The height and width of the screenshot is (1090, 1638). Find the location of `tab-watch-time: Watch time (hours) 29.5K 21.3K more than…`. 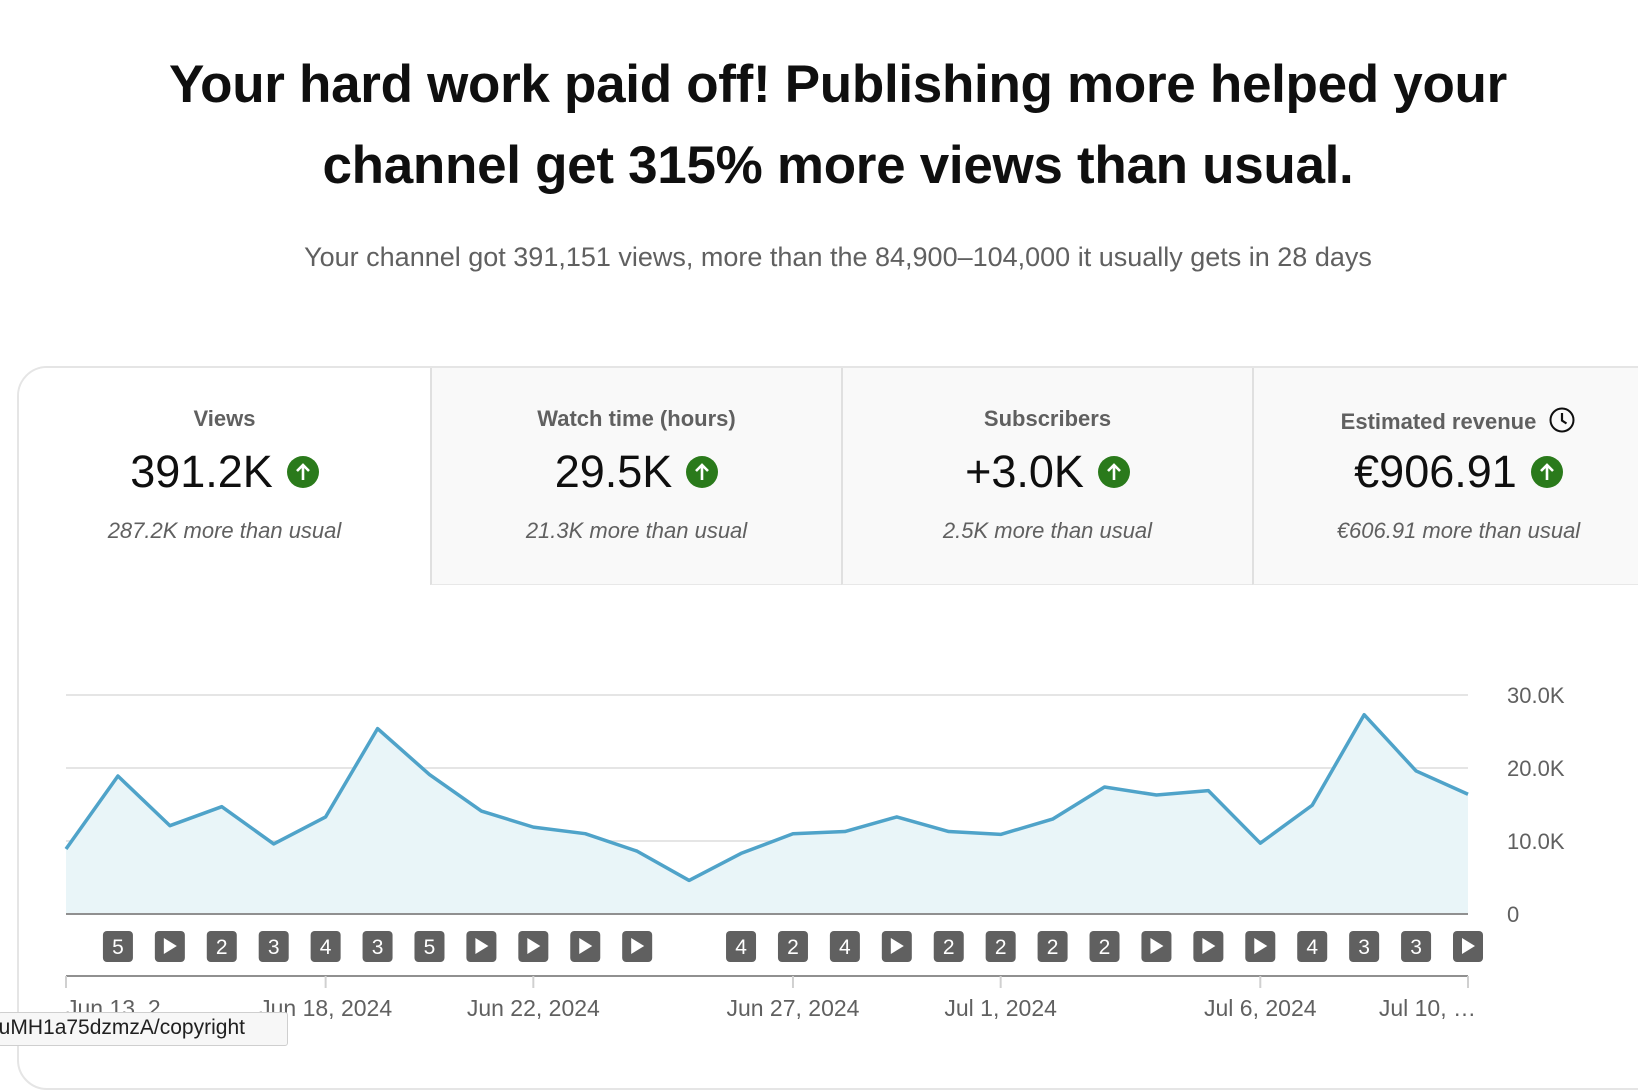

tab-watch-time: Watch time (hours) 29.5K 21.3K more than… is located at coordinates (635, 476).